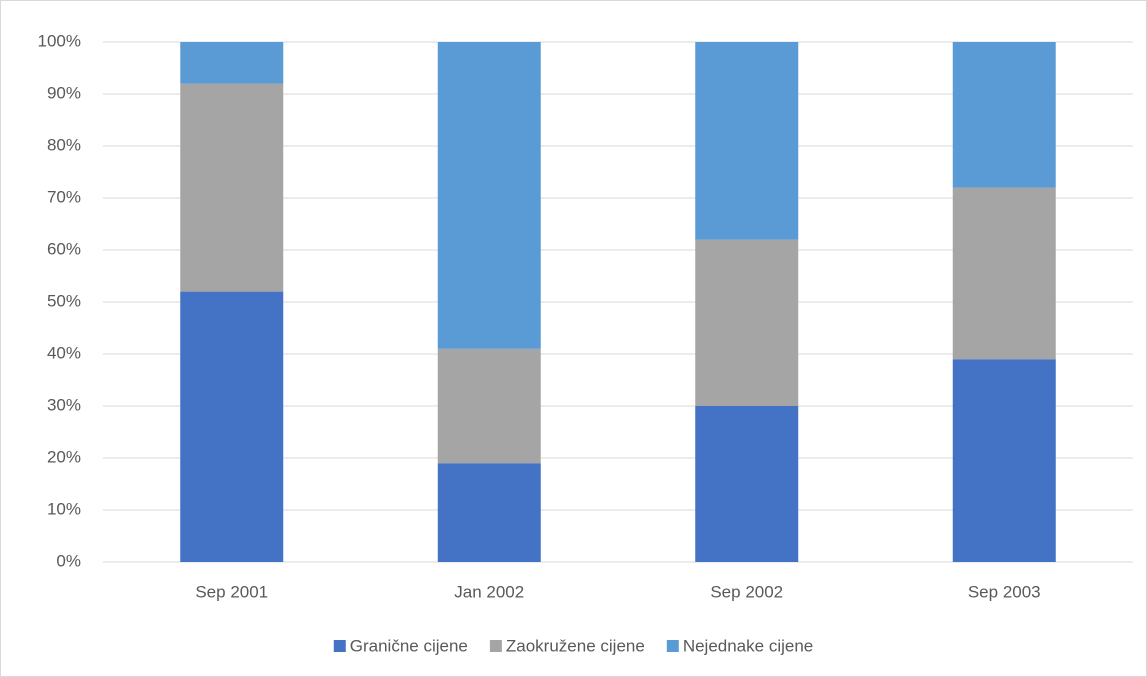 The height and width of the screenshot is (677, 1147). Describe the element at coordinates (64, 300) in the screenshot. I see `y-tick-label: 50%` at that location.